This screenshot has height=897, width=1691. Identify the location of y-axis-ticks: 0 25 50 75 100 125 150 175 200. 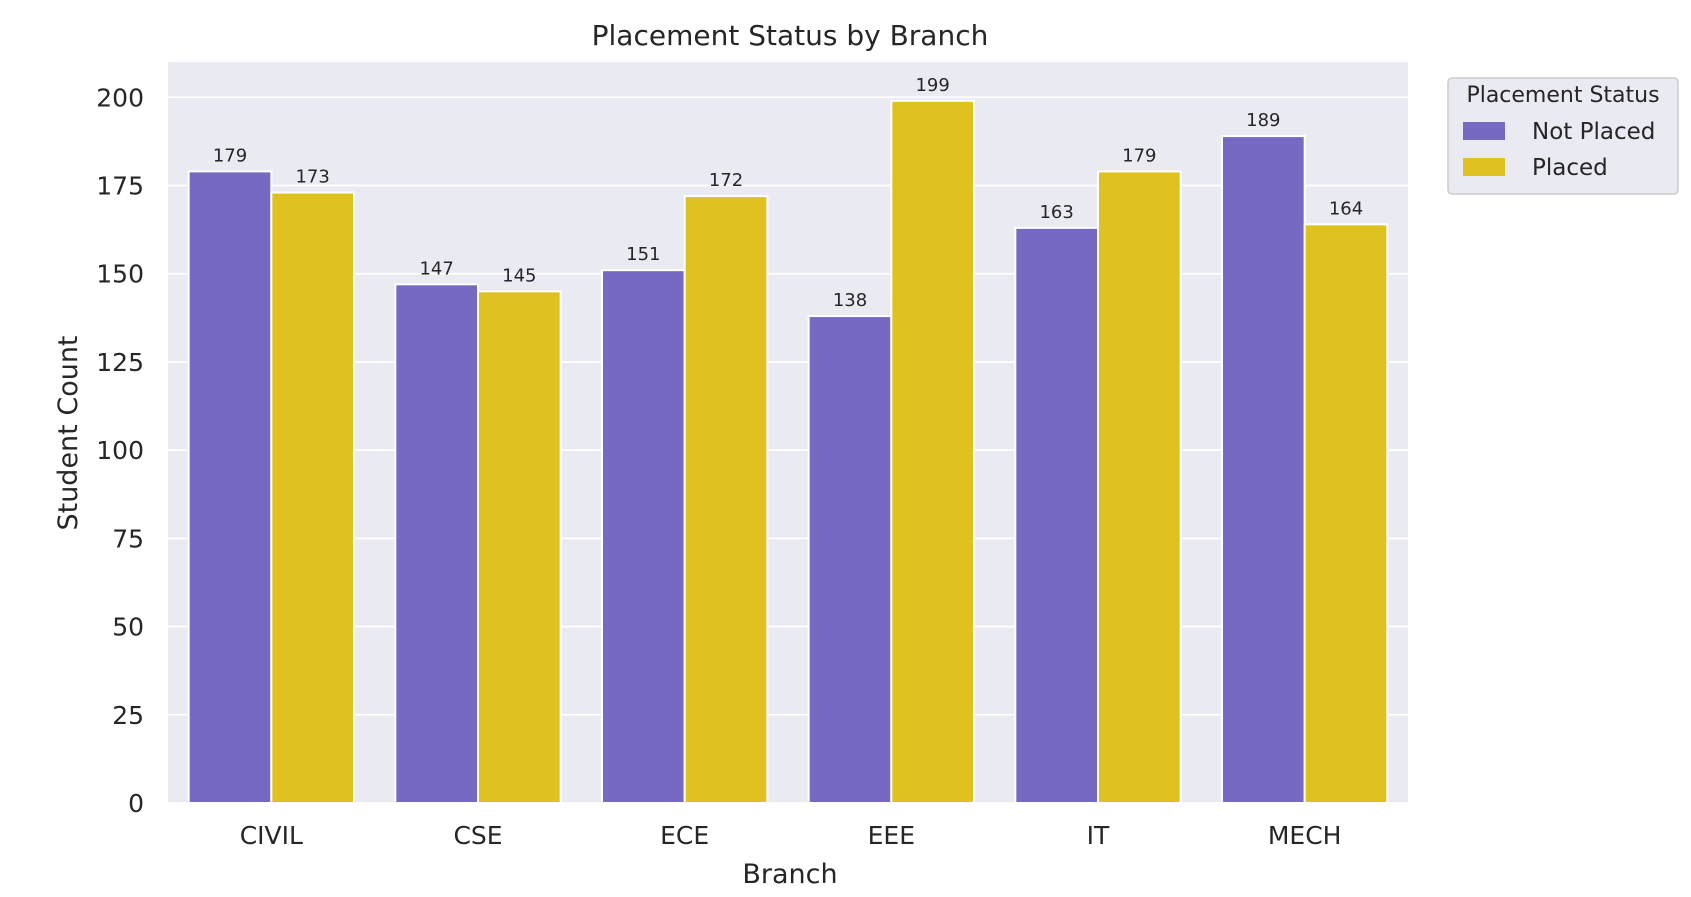
(120, 450).